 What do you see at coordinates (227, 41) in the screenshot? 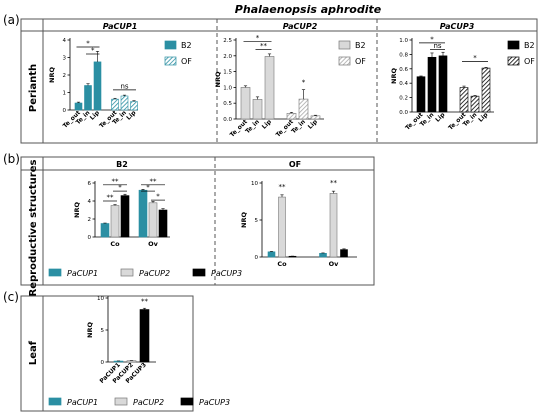
I see `y-tick-label: 2.5` at bounding box center [227, 41].